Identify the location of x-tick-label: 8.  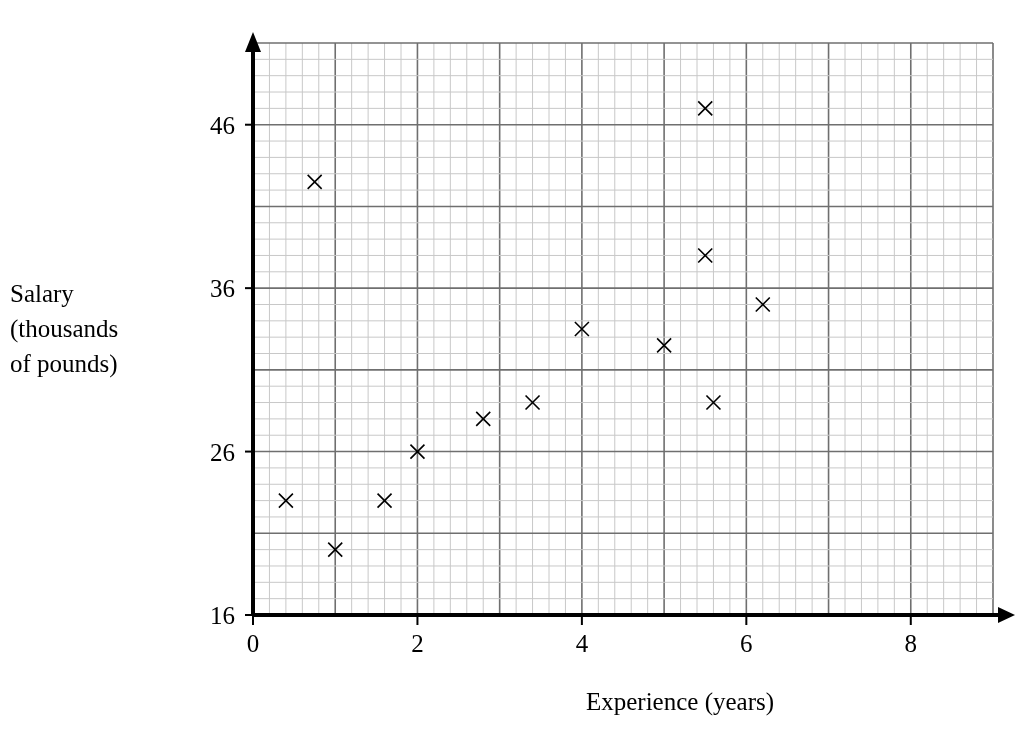
(911, 643).